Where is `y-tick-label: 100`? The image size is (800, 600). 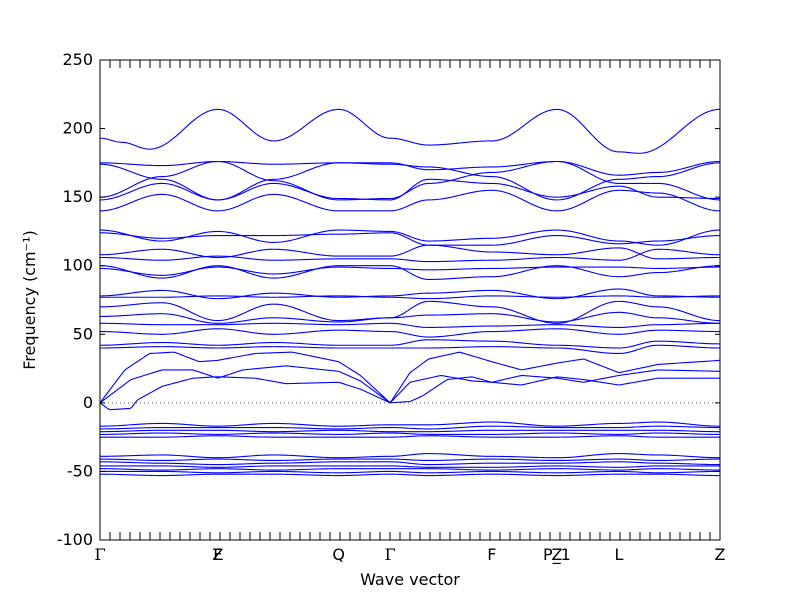
y-tick-label: 100 is located at coordinates (77, 265).